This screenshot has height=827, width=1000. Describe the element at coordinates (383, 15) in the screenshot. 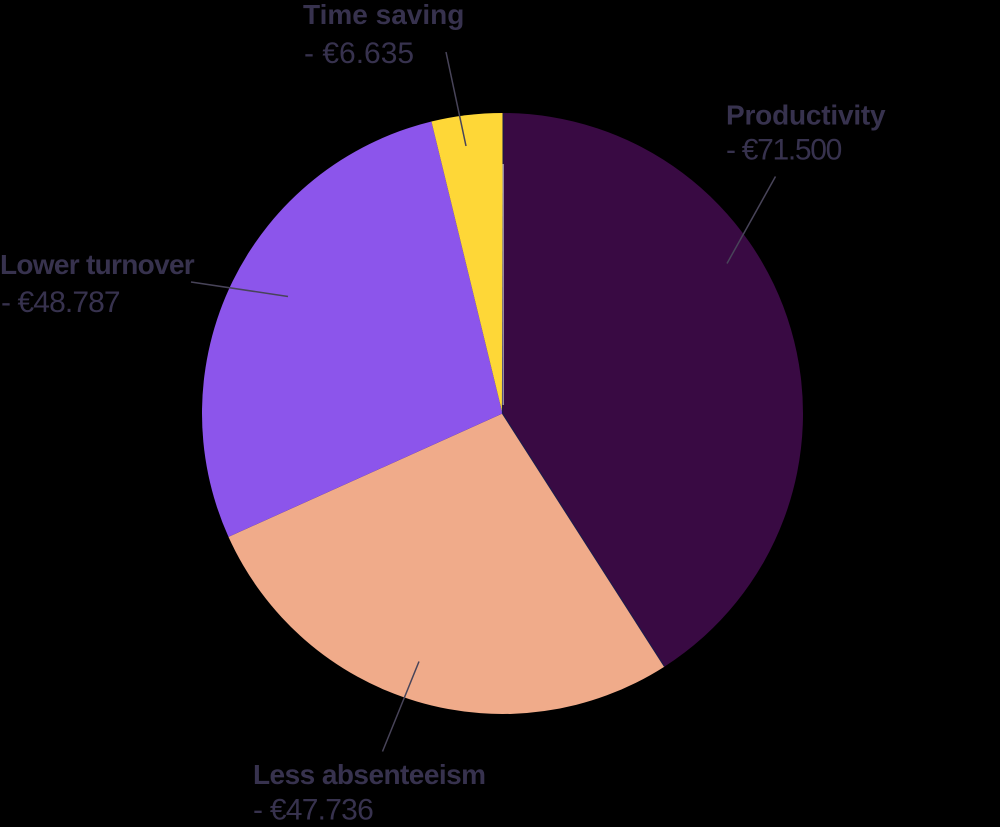

I see `svg-text: Time saving` at that location.